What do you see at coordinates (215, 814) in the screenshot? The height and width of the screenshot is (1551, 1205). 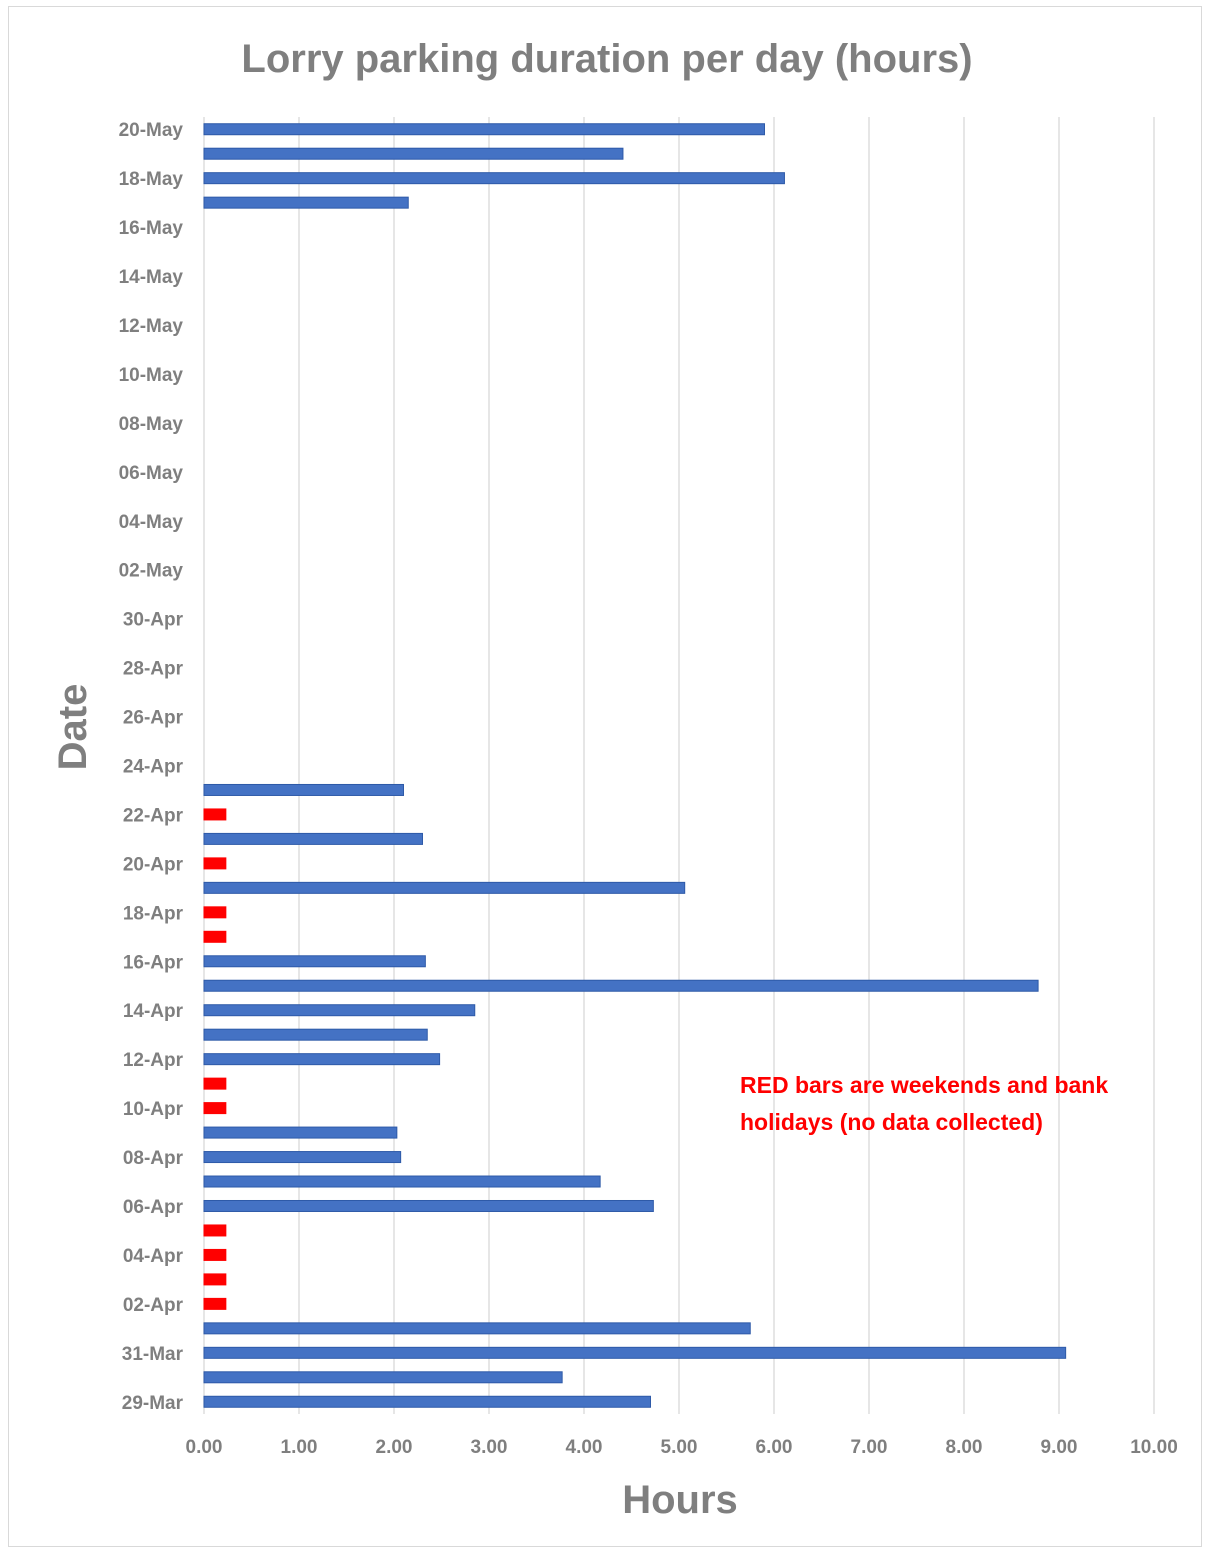 I see `bar-22-Apr` at bounding box center [215, 814].